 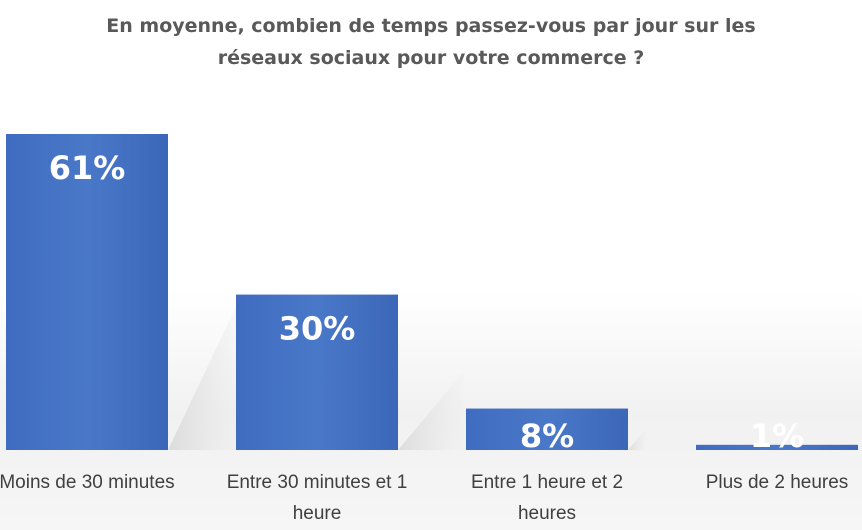 What do you see at coordinates (87, 482) in the screenshot?
I see `category-label-1-line-1: Moins de 30 minutes` at bounding box center [87, 482].